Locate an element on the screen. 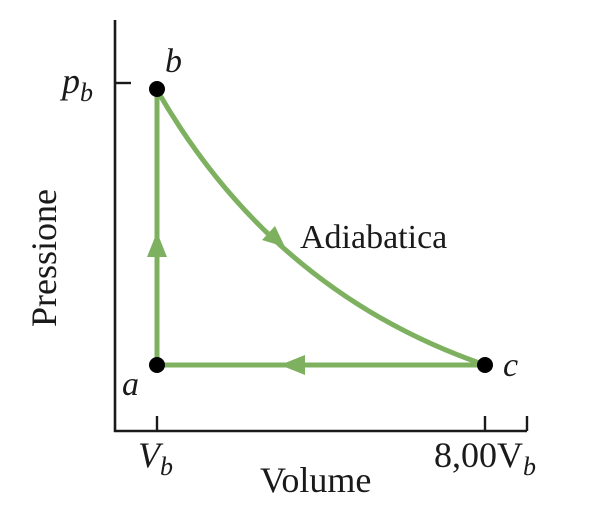 The width and height of the screenshot is (600, 515). point-c-marker is located at coordinates (485, 365).